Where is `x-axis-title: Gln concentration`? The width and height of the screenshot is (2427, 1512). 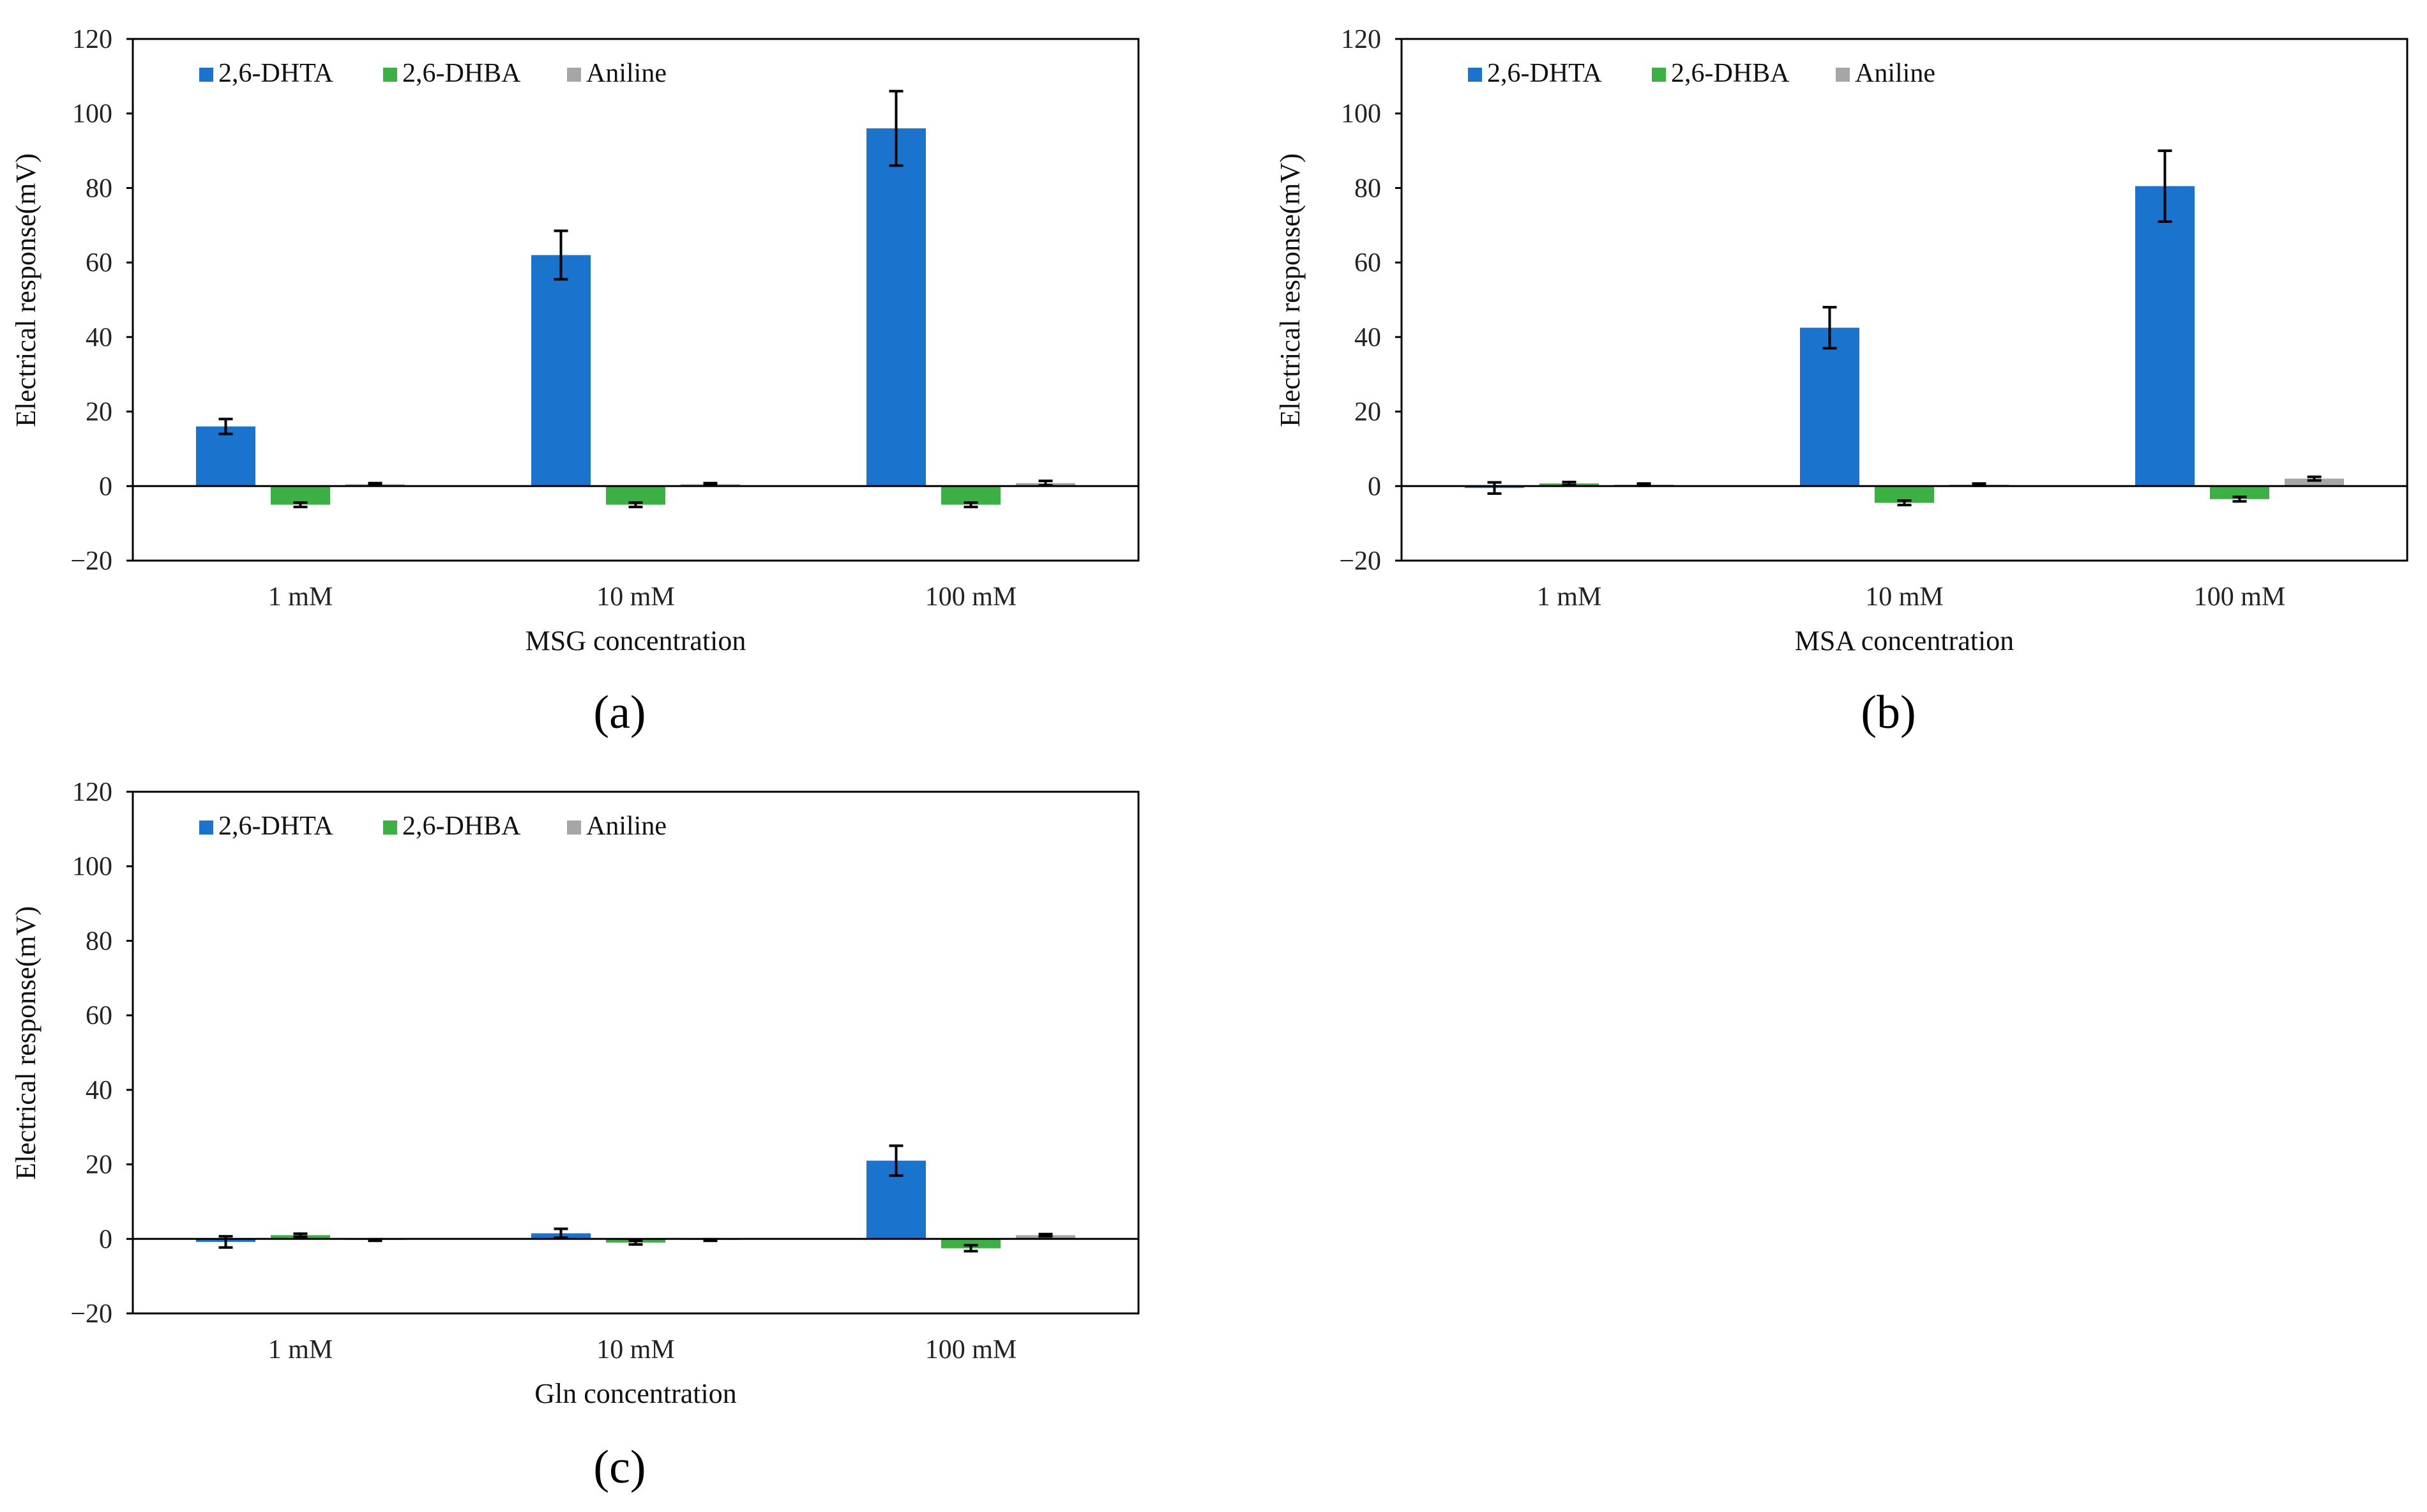 x-axis-title: Gln concentration is located at coordinates (635, 1393).